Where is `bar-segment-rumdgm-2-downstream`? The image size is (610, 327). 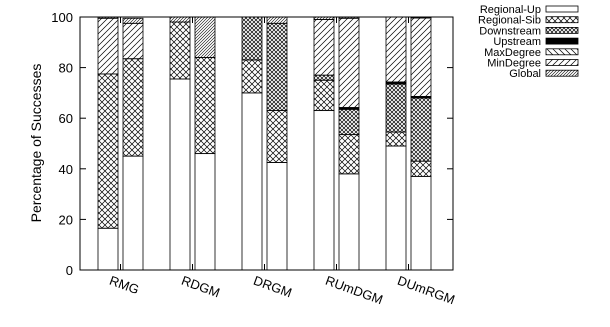 bar-segment-rumdgm-2-downstream is located at coordinates (349, 122).